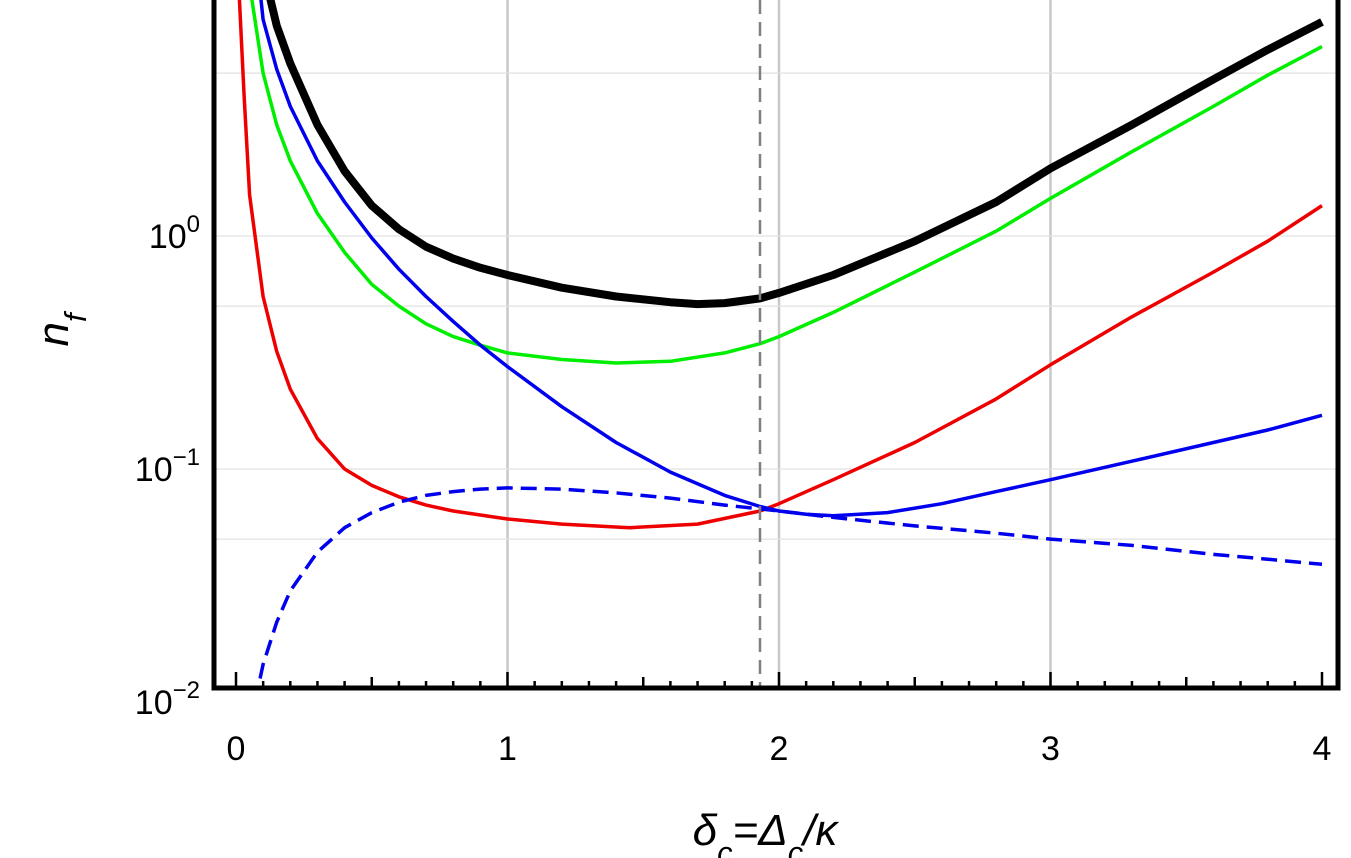  What do you see at coordinates (186, 457) in the screenshot?
I see `y-tick-exponent: −1` at bounding box center [186, 457].